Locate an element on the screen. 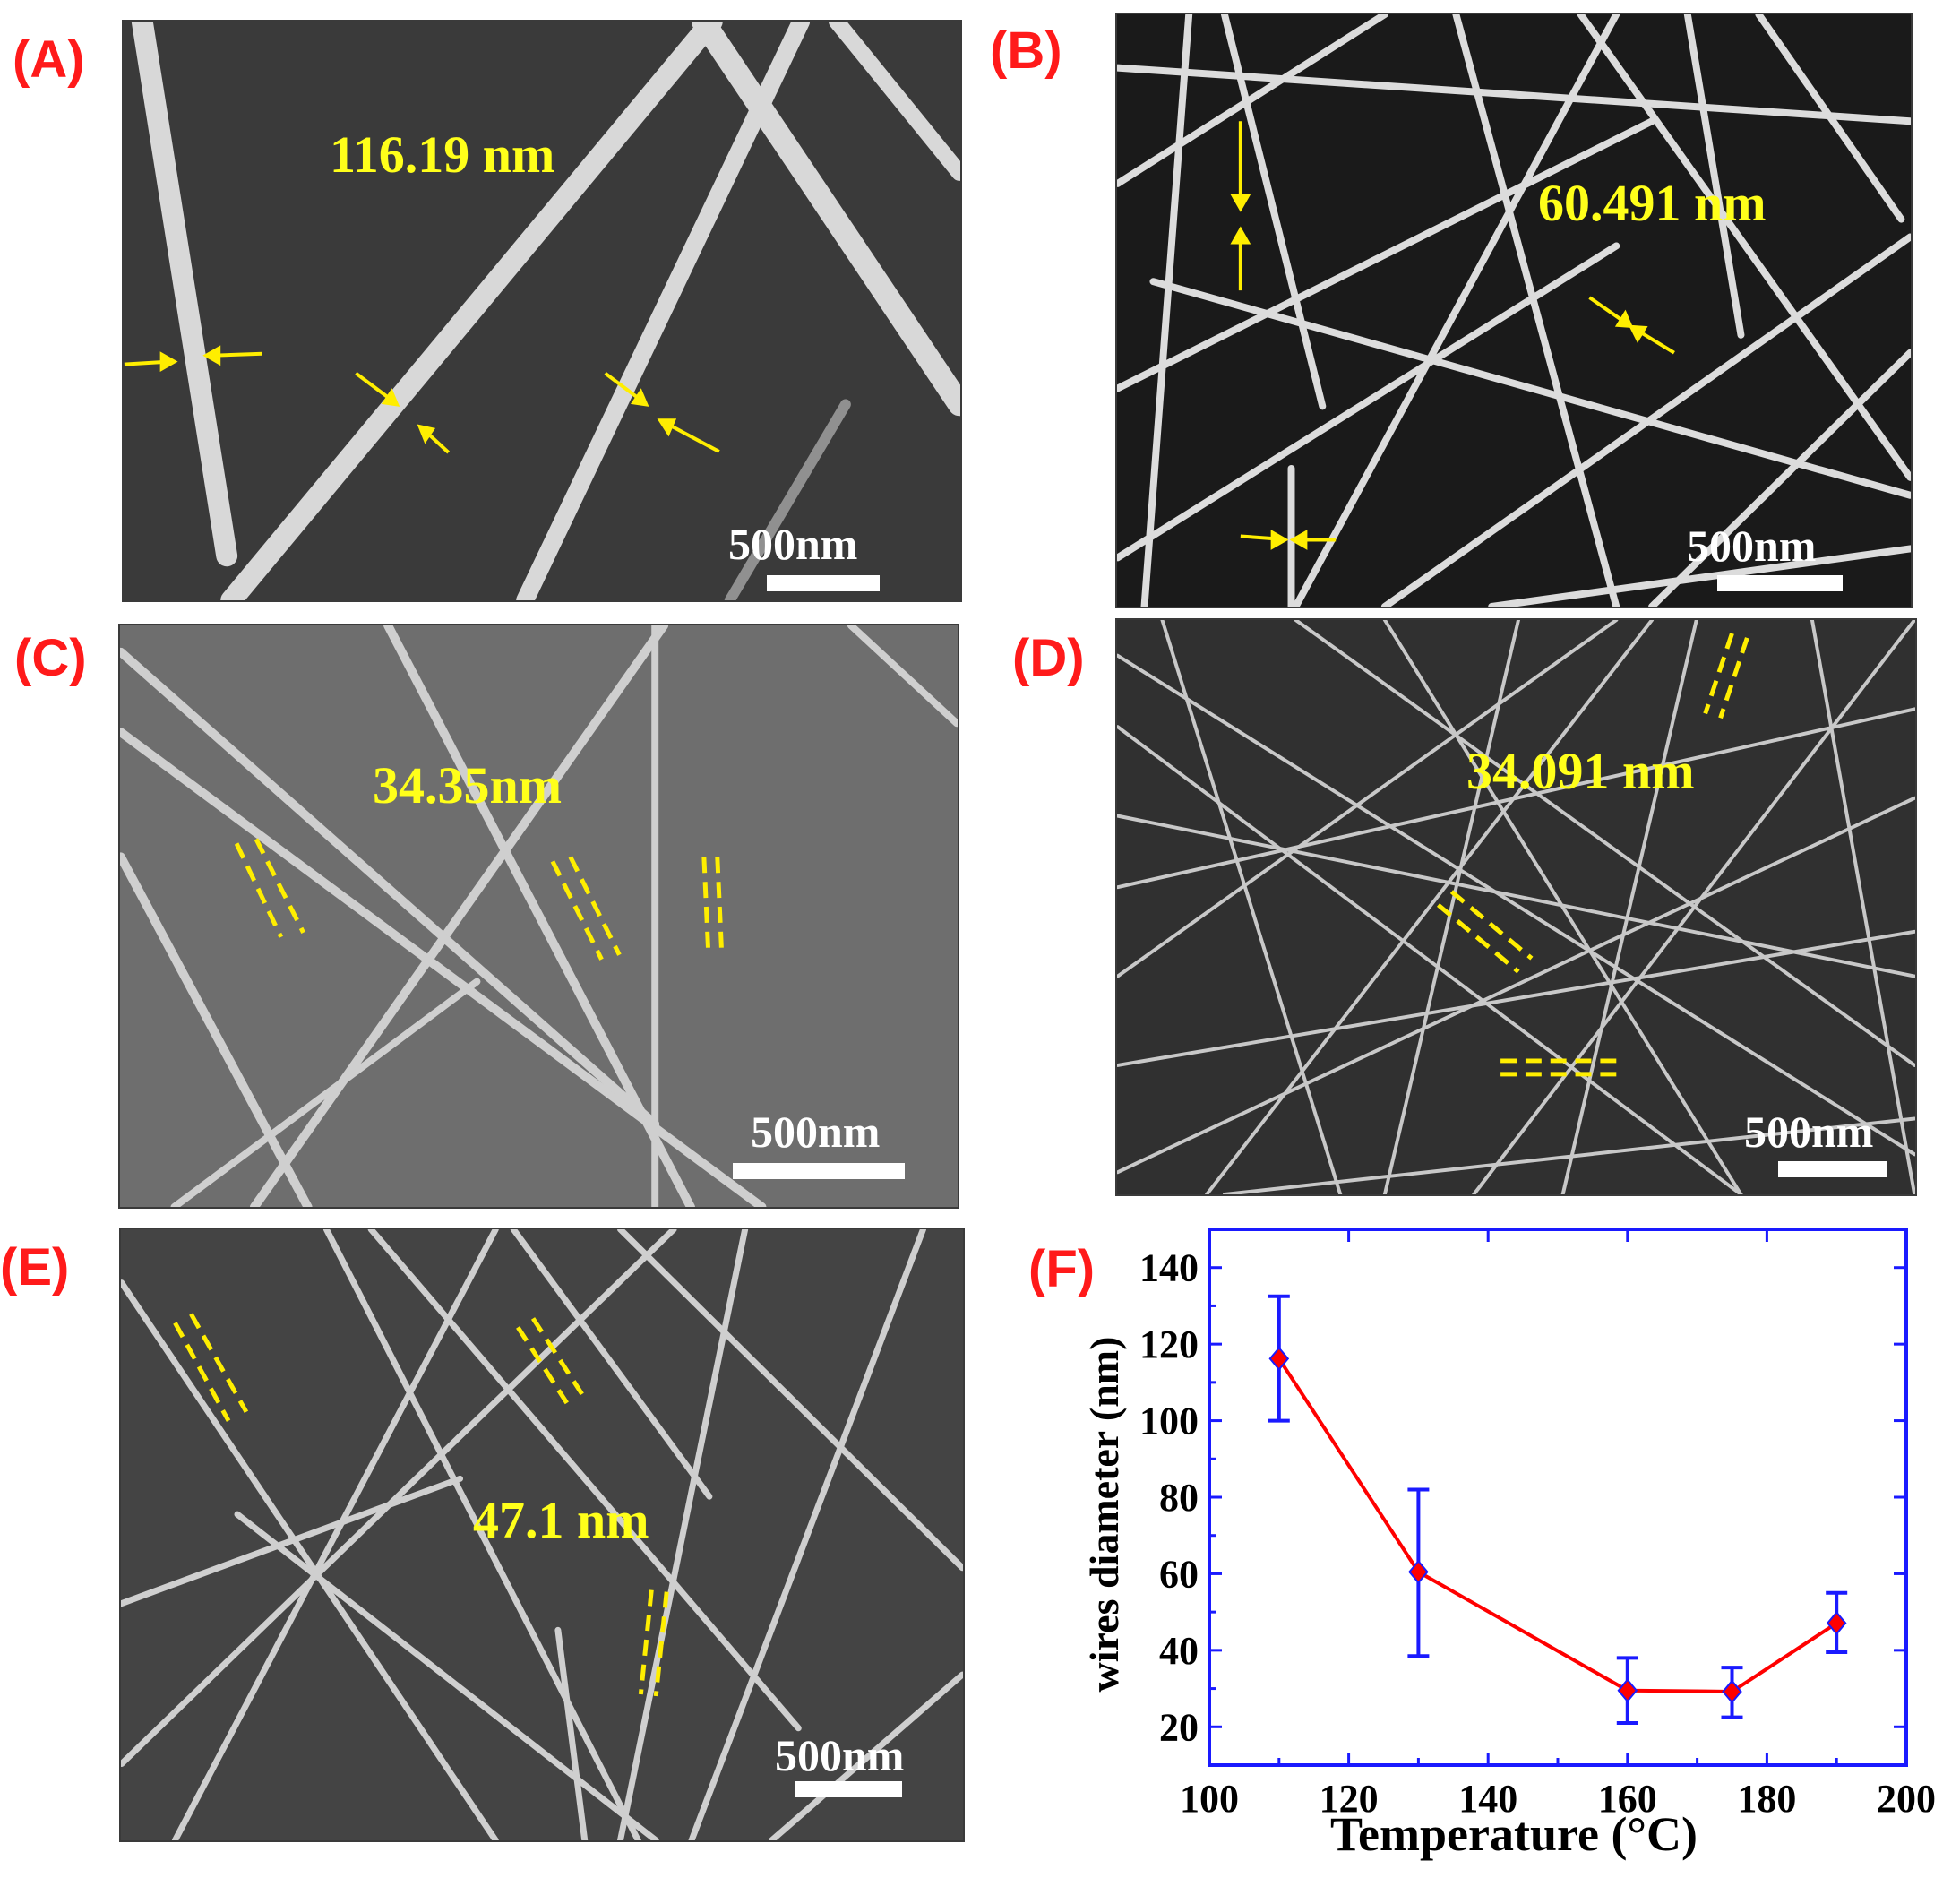  scale-bar-e is located at coordinates (849, 1789).